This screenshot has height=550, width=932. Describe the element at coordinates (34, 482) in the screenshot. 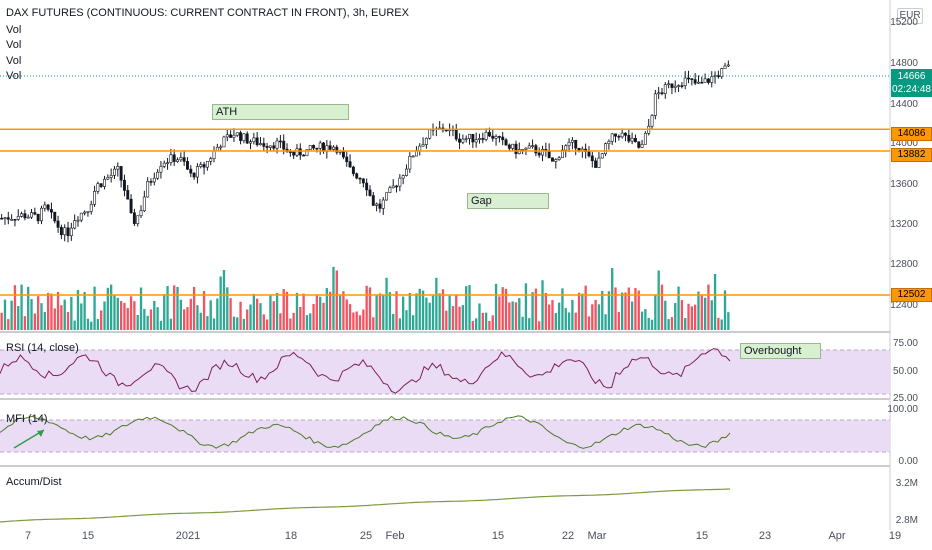

I see `accum-dist-label: Accum/Dist` at that location.